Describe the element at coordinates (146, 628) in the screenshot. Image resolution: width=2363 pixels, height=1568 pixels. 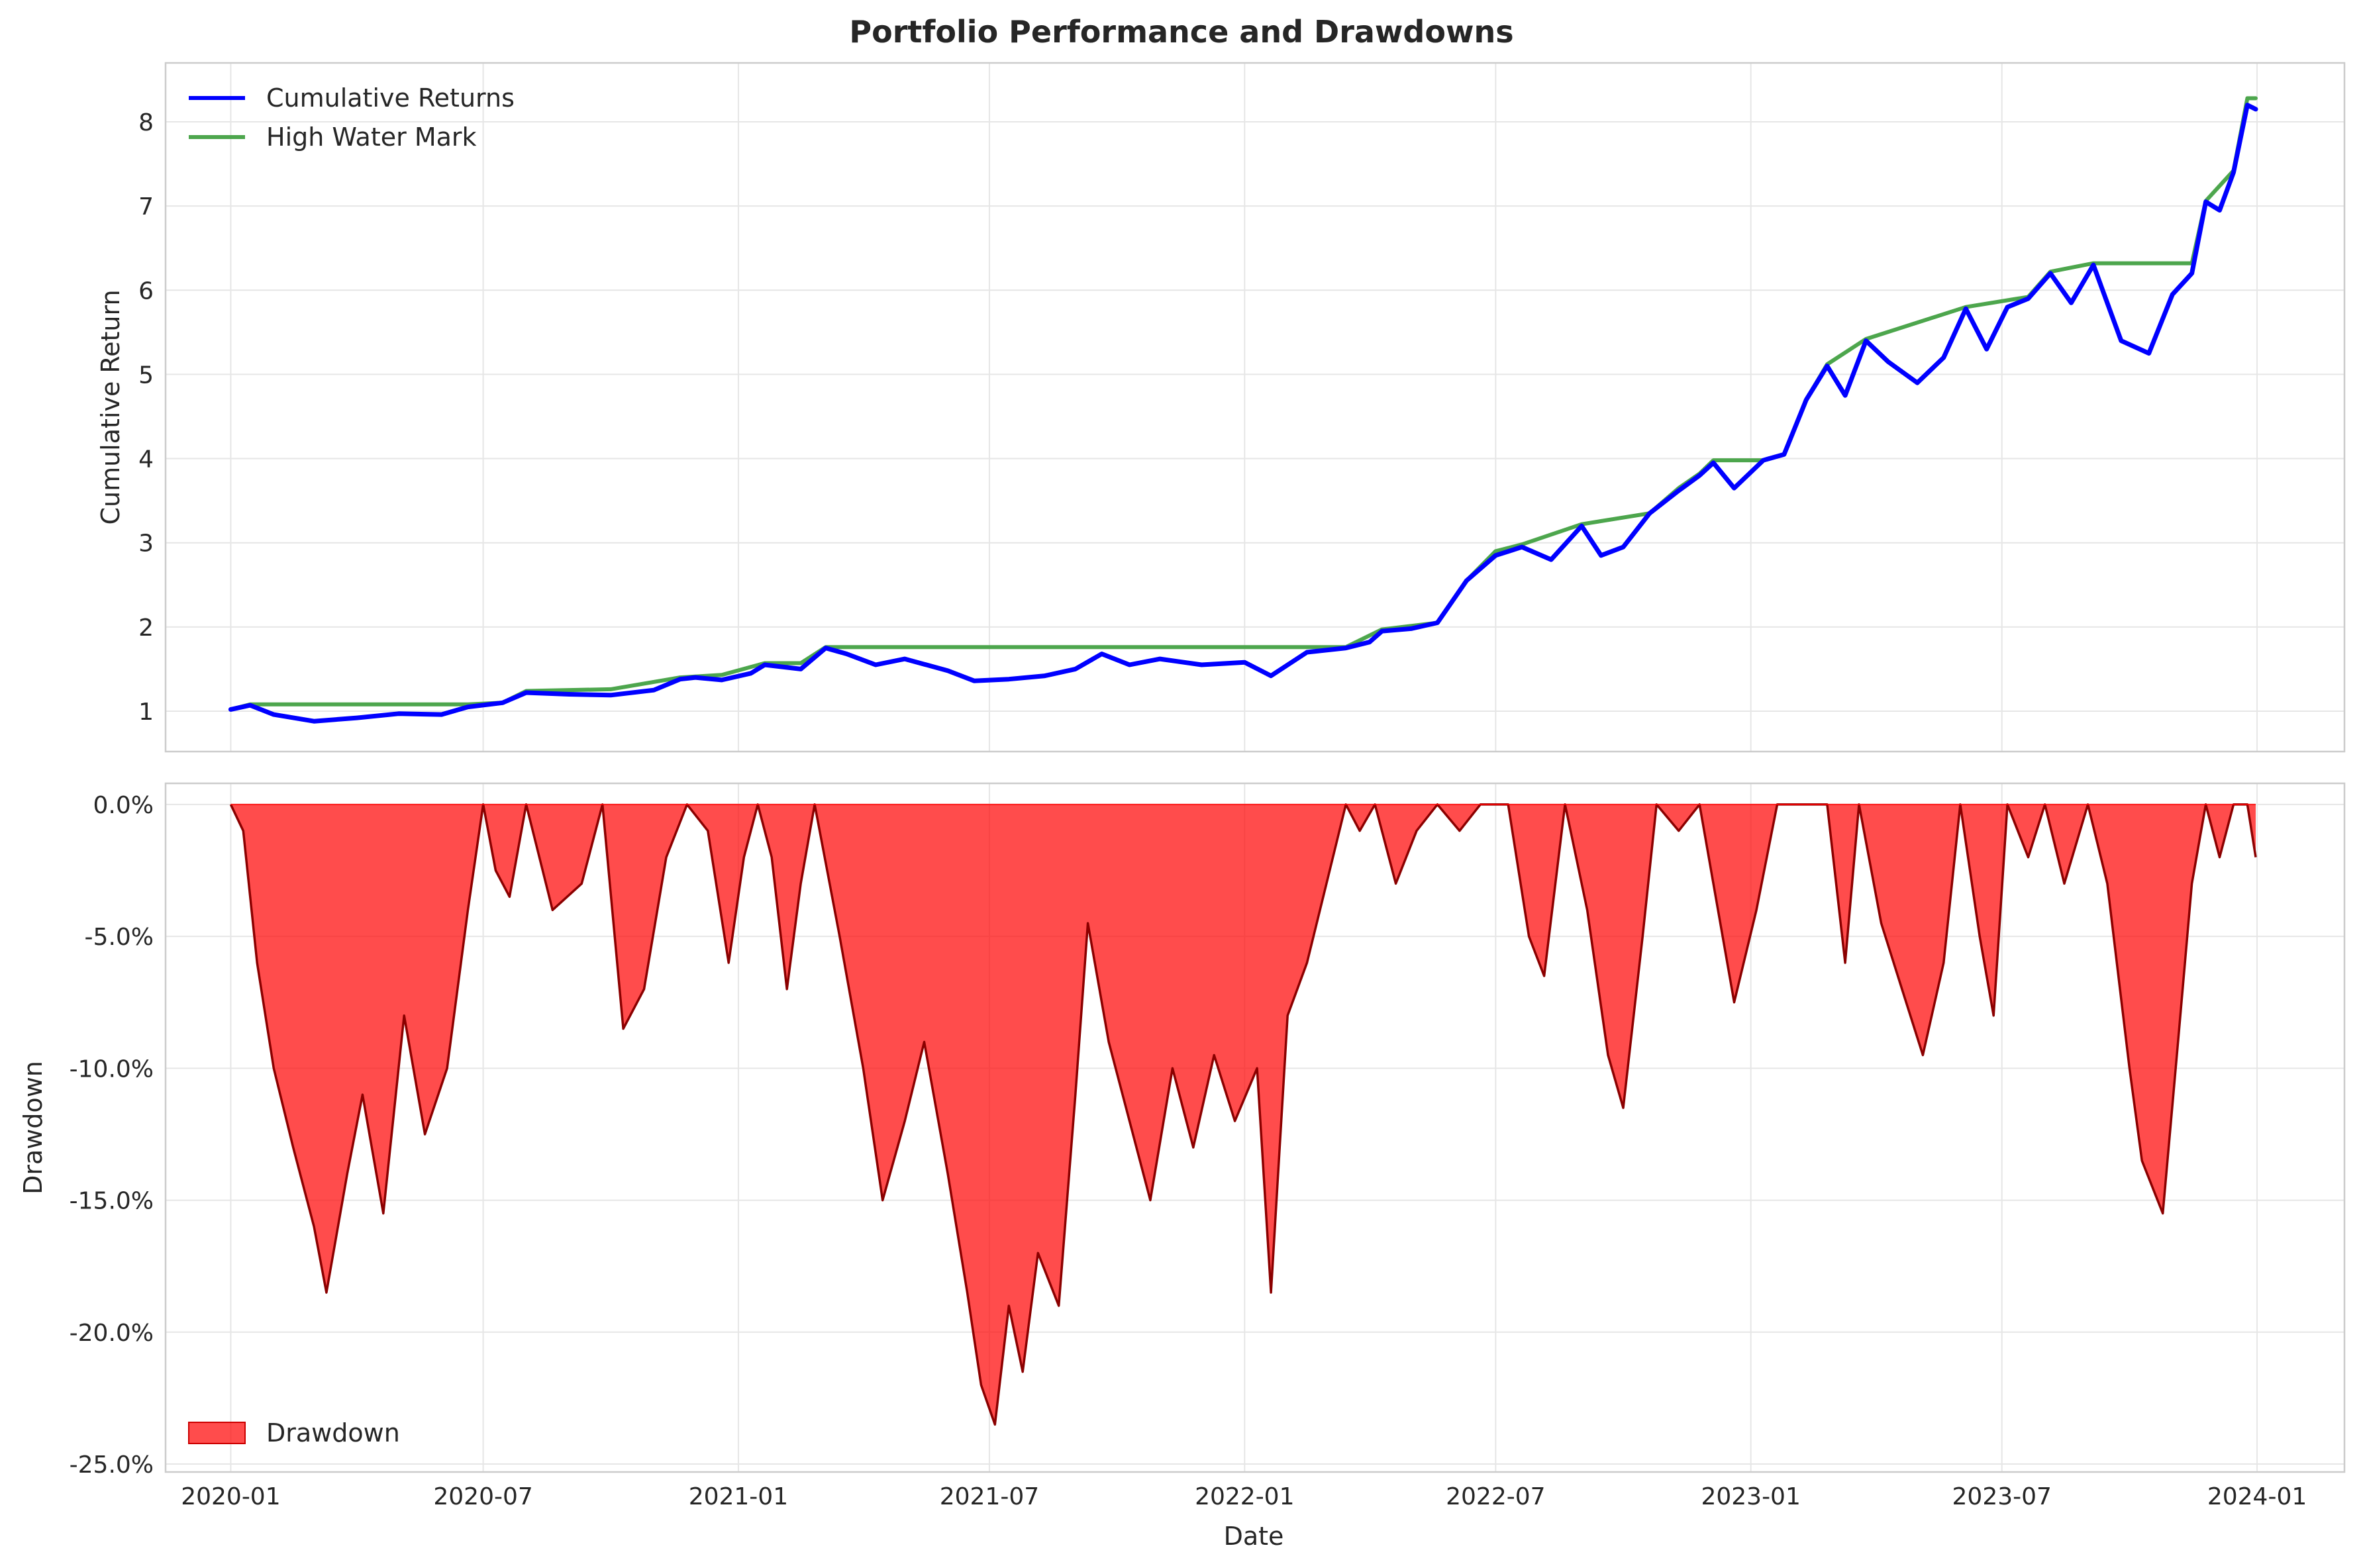
I see `top-y-tick-label-1: 2` at that location.